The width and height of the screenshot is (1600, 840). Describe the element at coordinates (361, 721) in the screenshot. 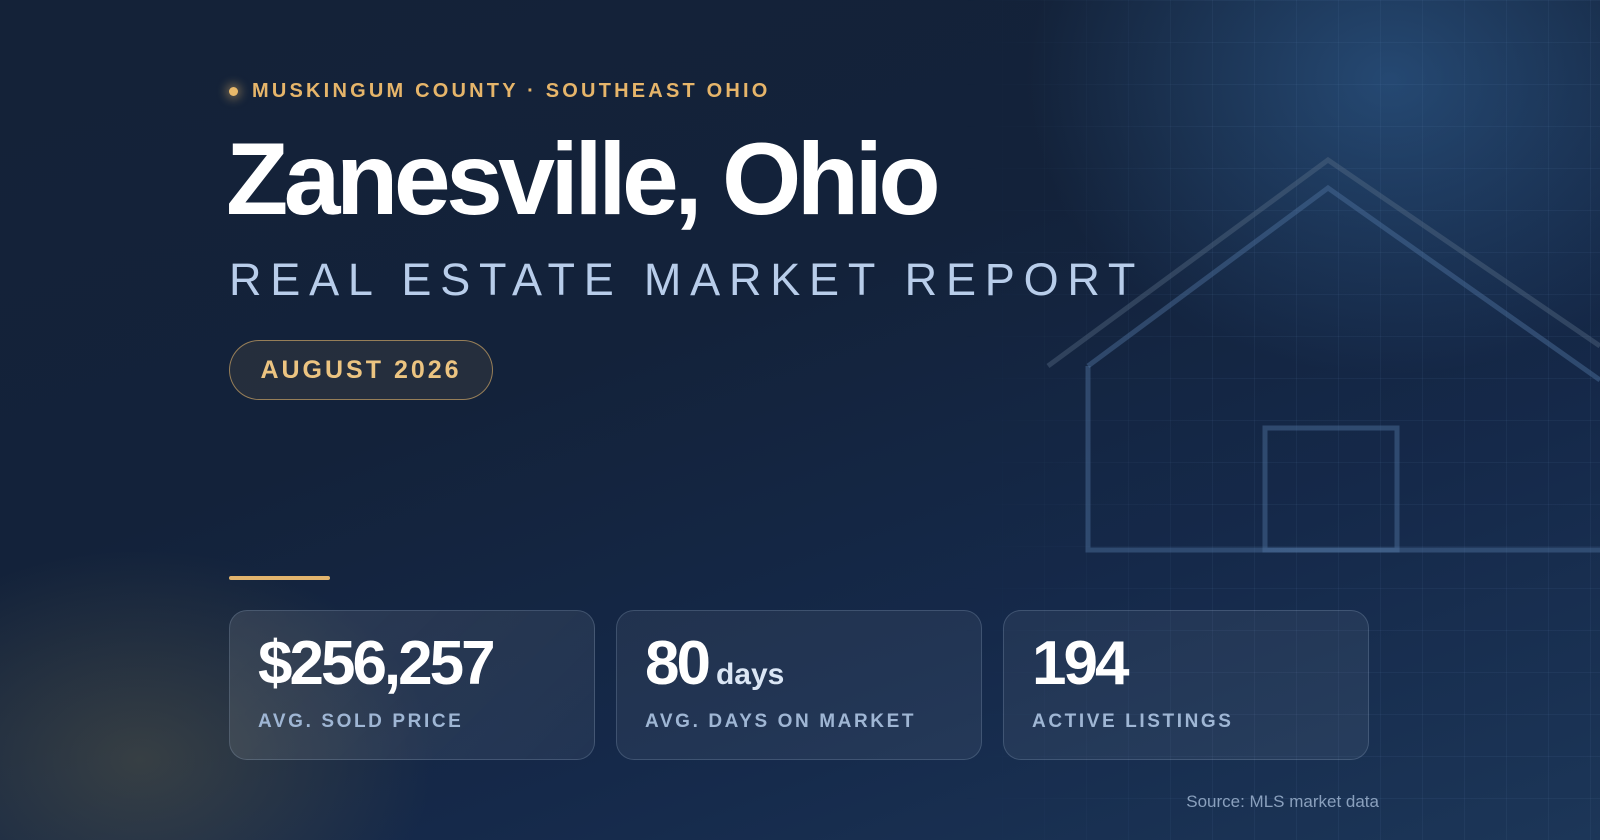

I see `stat-label: AVG. SOLD PRICE` at that location.